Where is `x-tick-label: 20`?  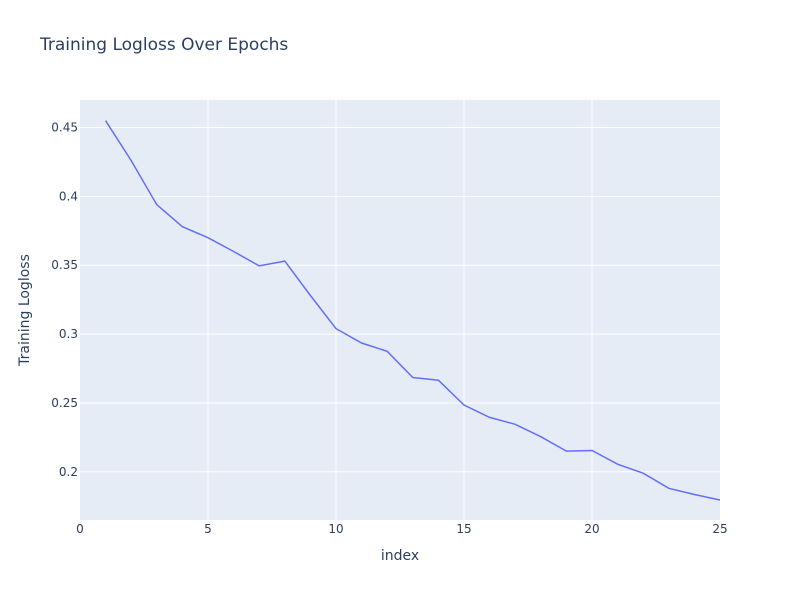 x-tick-label: 20 is located at coordinates (591, 529).